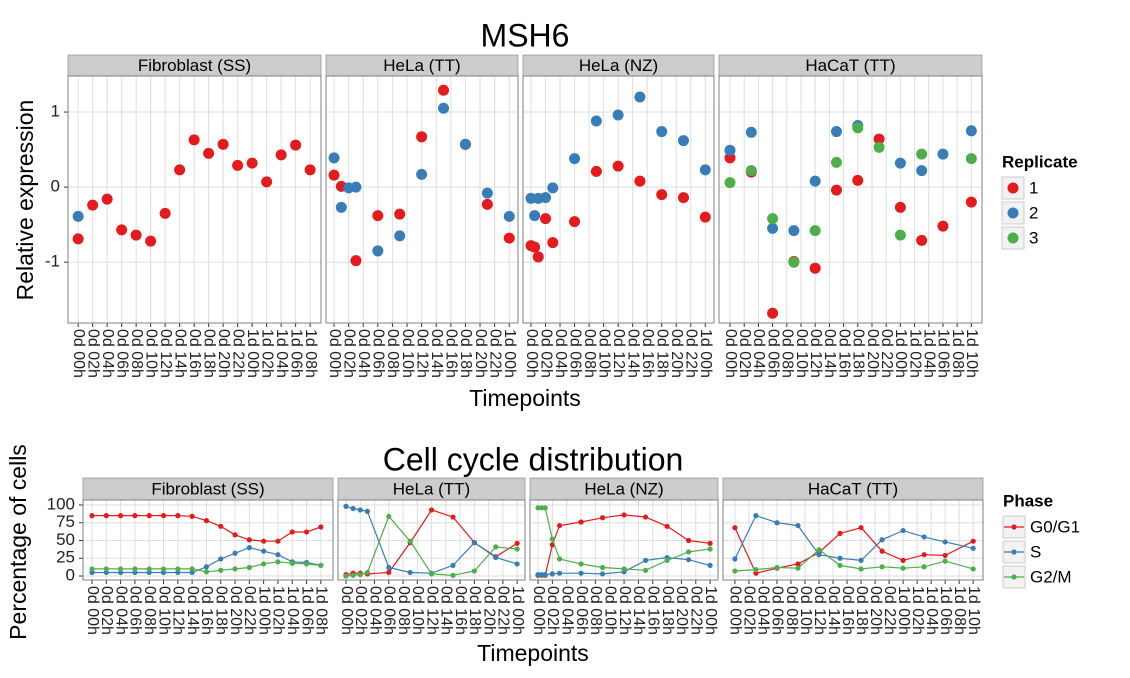 Image resolution: width=1130 pixels, height=678 pixels. I want to click on legend-swatch, so click(1014, 527).